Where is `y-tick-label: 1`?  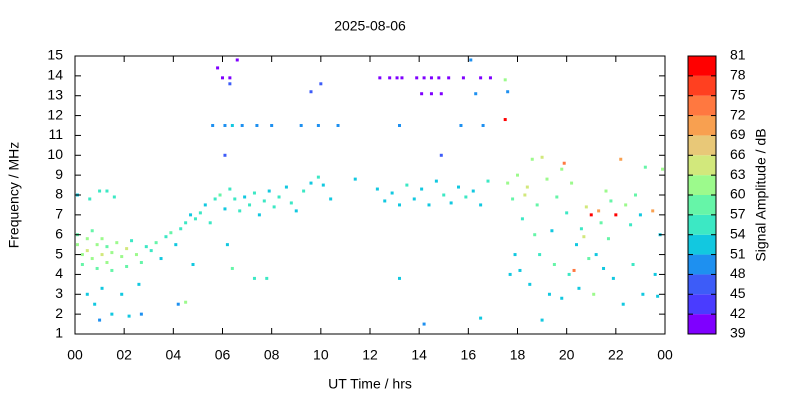 y-tick-label: 1 is located at coordinates (59, 333).